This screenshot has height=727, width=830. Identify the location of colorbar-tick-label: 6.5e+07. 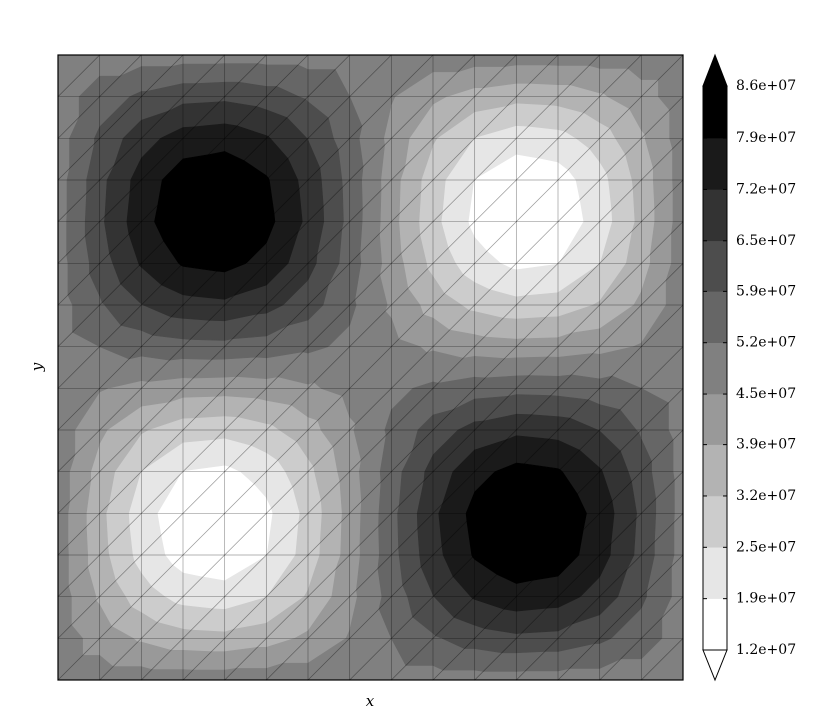
(766, 241).